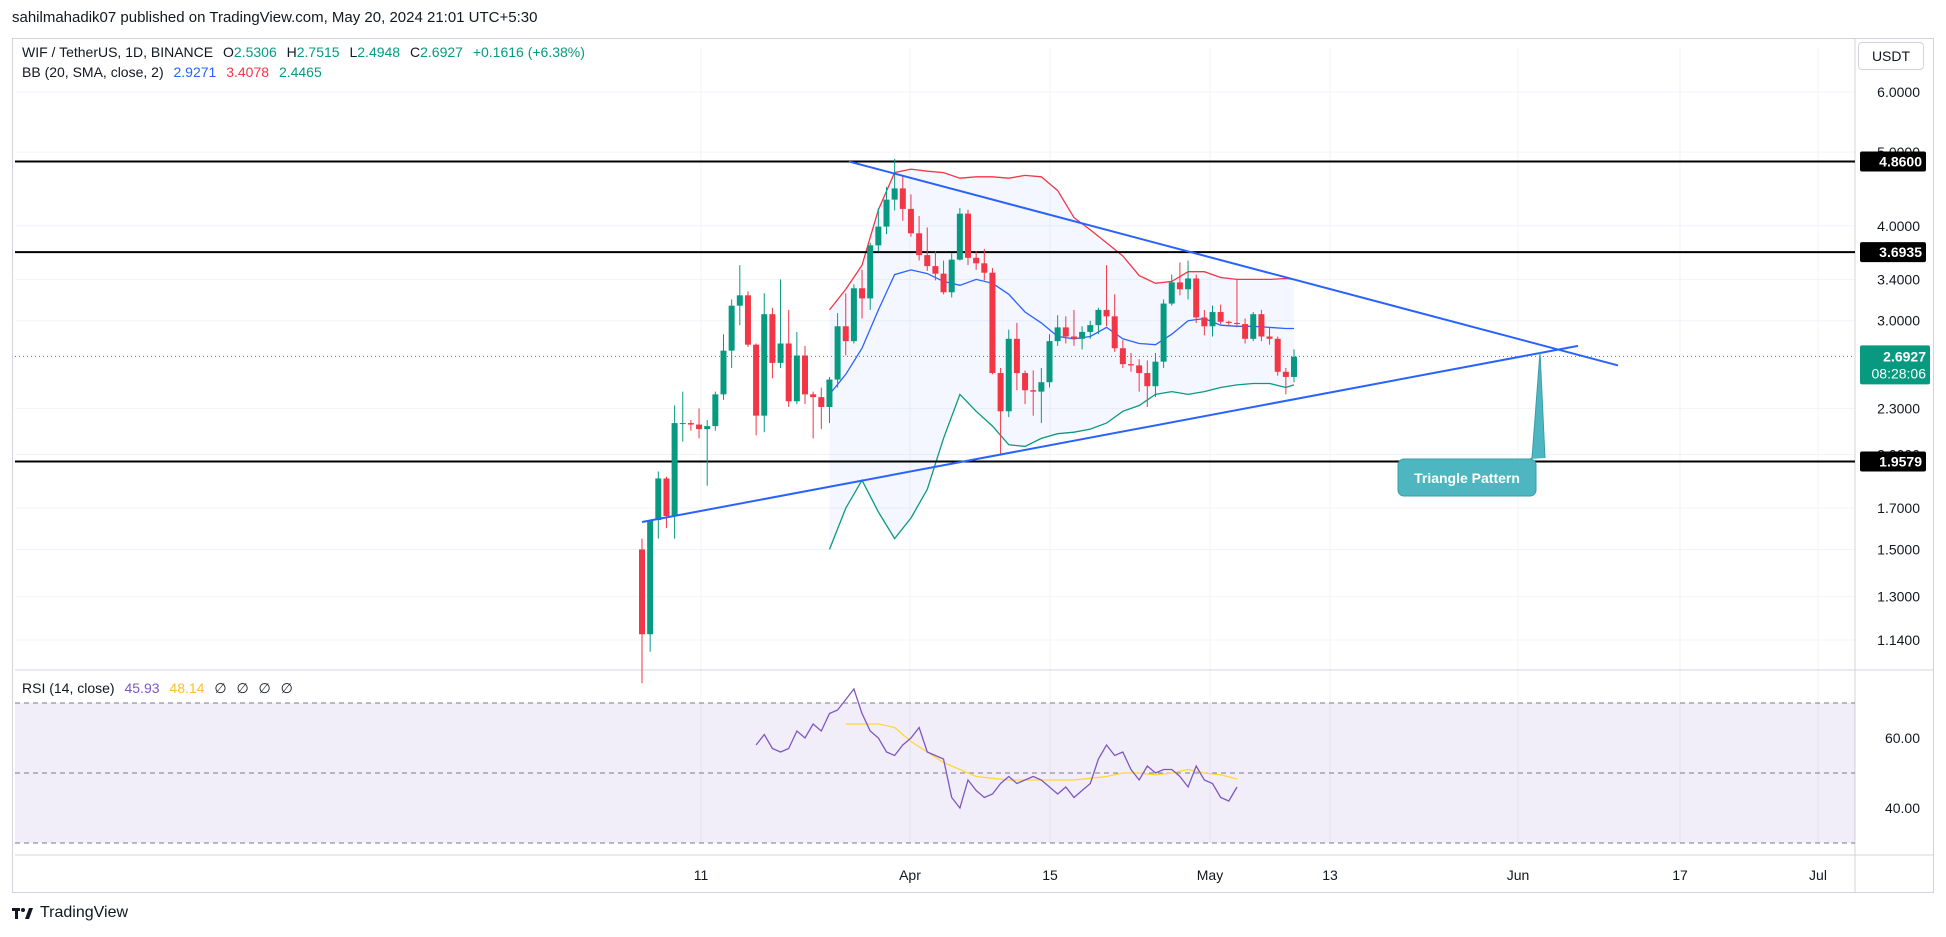 Image resolution: width=1946 pixels, height=937 pixels. What do you see at coordinates (1902, 808) in the screenshot?
I see `rsi-tick-label: 40.00` at bounding box center [1902, 808].